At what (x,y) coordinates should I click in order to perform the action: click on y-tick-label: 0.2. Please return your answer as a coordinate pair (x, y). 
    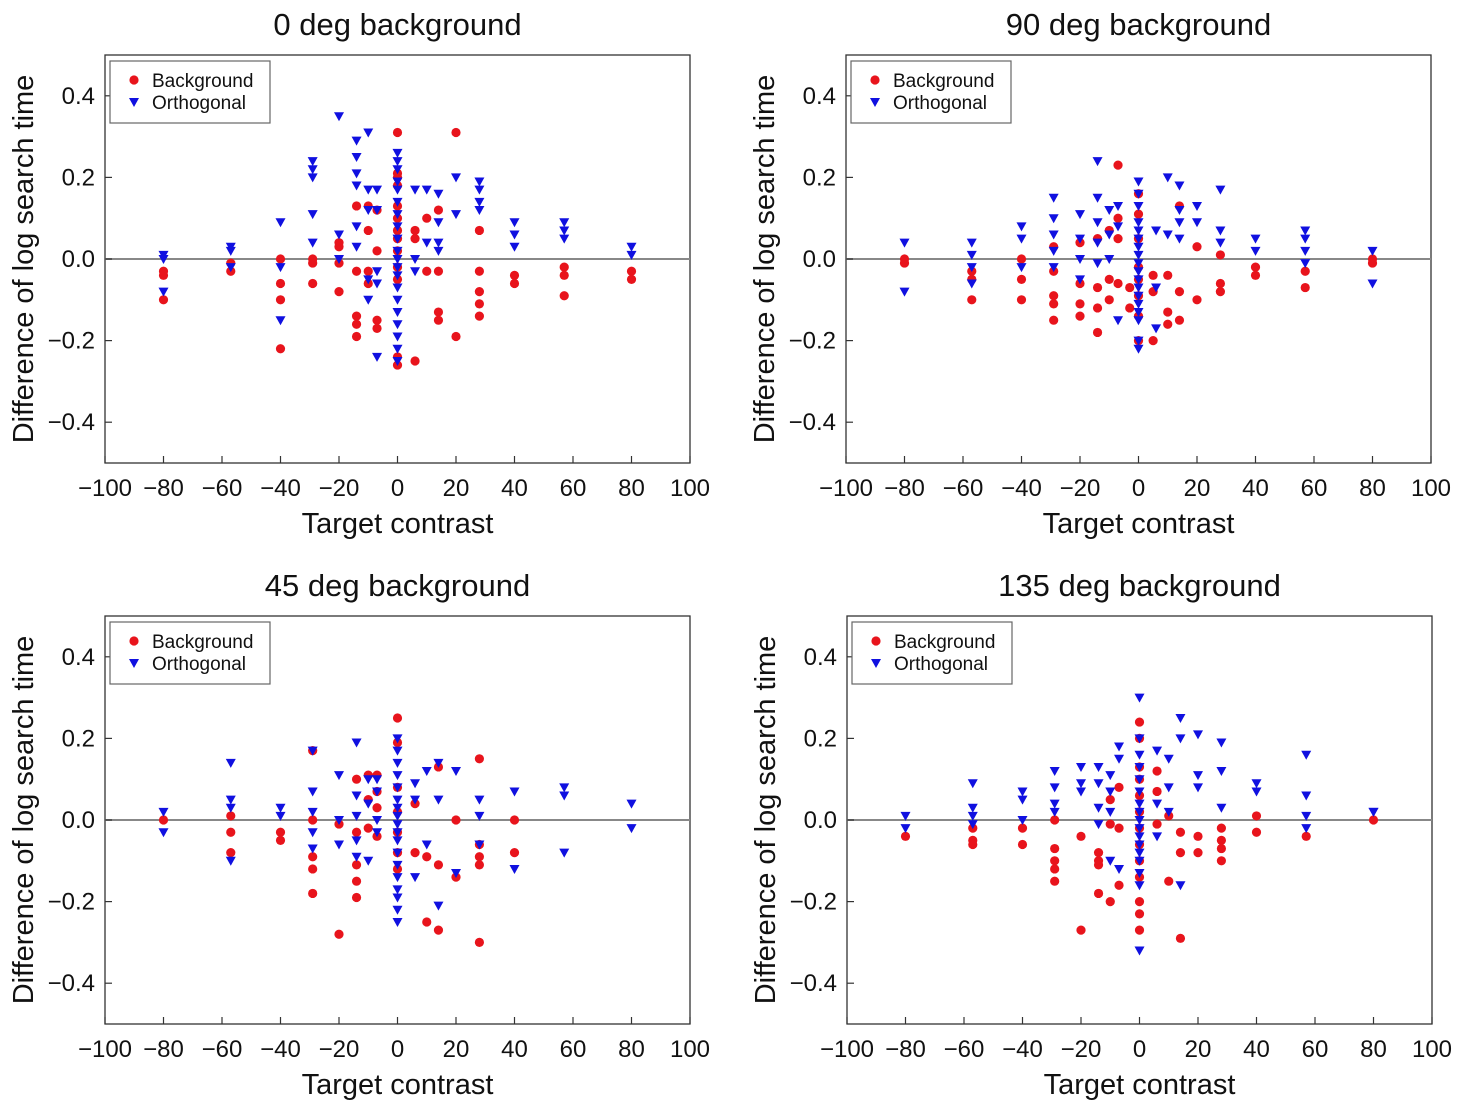
    Looking at the image, I should click on (820, 738).